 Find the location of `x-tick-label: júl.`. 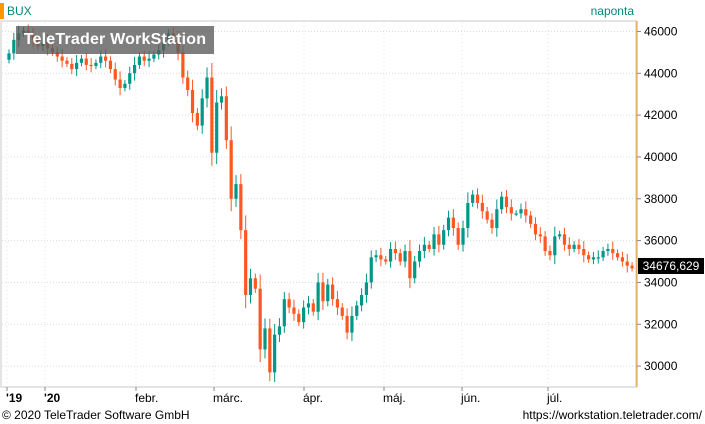

x-tick-label: júl. is located at coordinates (554, 398).